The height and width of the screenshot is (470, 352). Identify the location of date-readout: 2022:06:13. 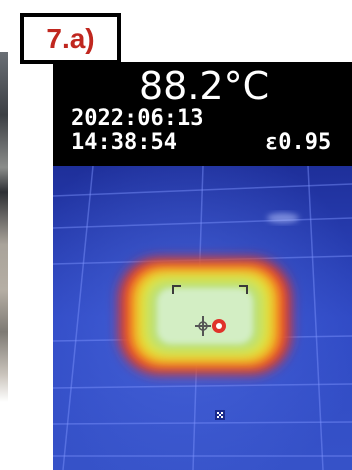
(137, 118).